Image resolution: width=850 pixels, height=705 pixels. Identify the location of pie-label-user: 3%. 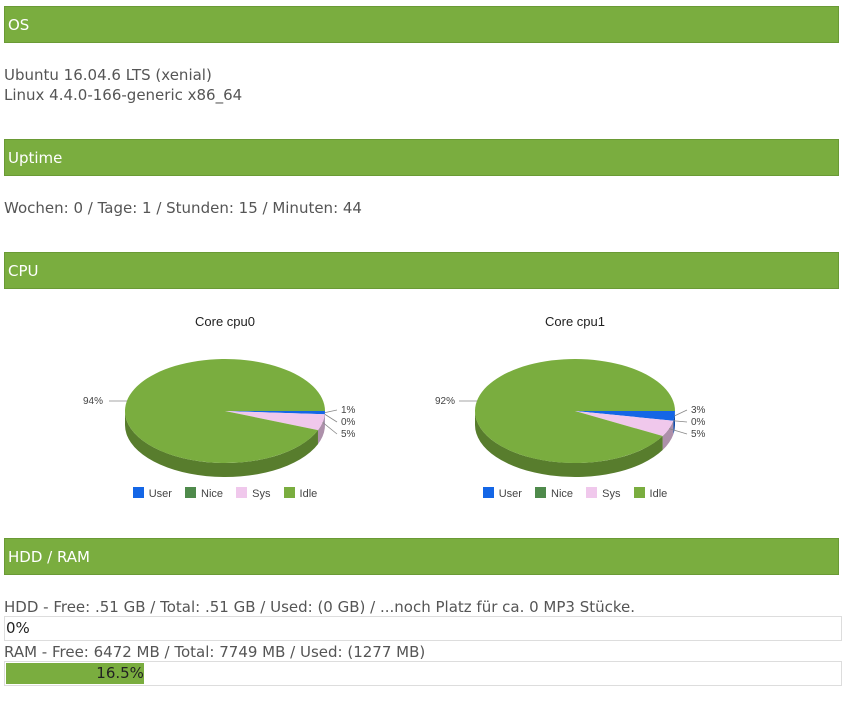
(698, 410).